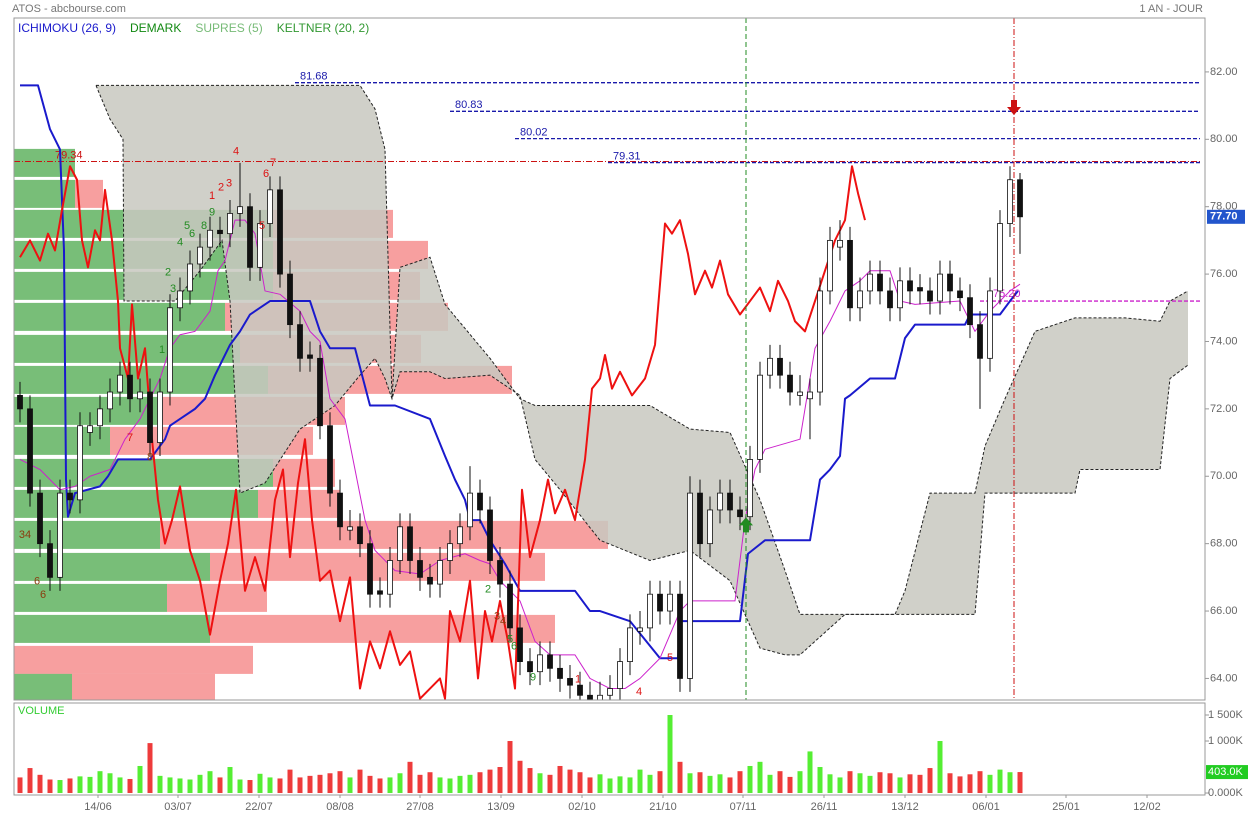 The height and width of the screenshot is (823, 1253). I want to click on y-tick-label: 1 500K, so click(1226, 715).